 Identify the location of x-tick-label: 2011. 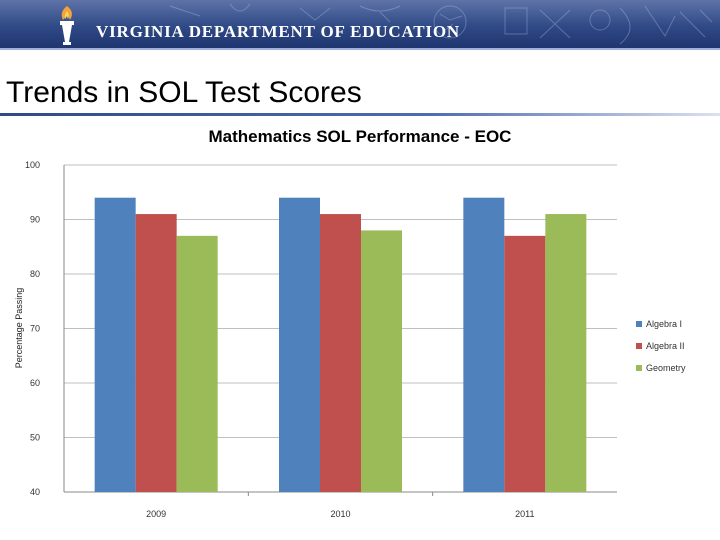
(524, 514).